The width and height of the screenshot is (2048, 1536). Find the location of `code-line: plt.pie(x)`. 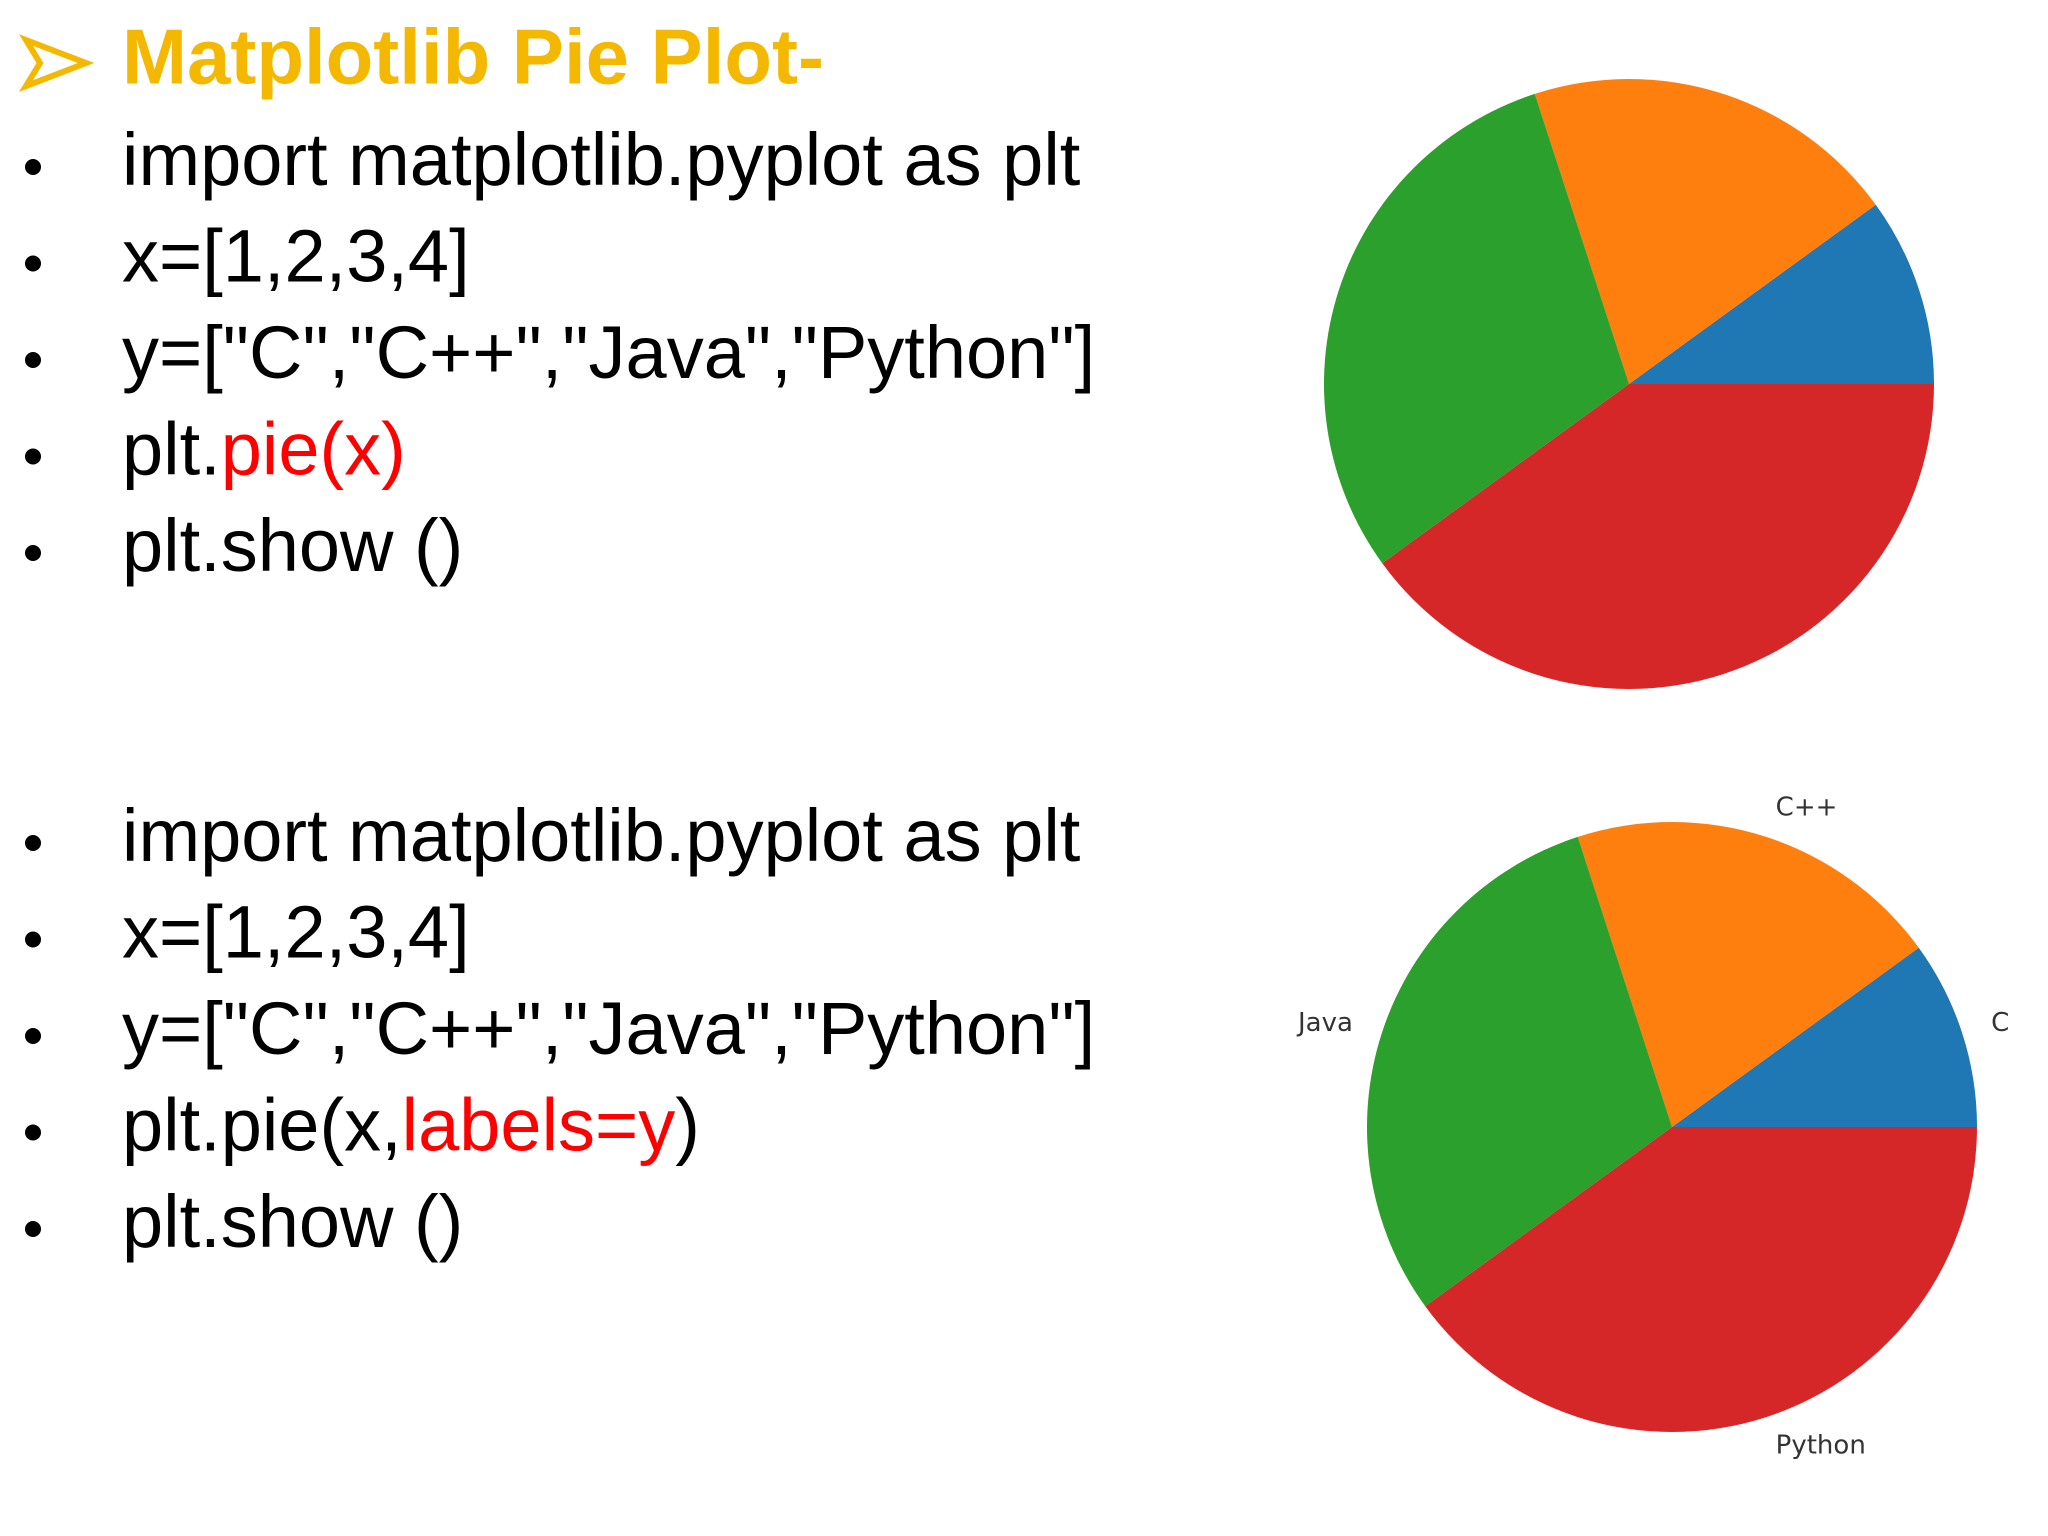

code-line: plt.pie(x) is located at coordinates (264, 448).